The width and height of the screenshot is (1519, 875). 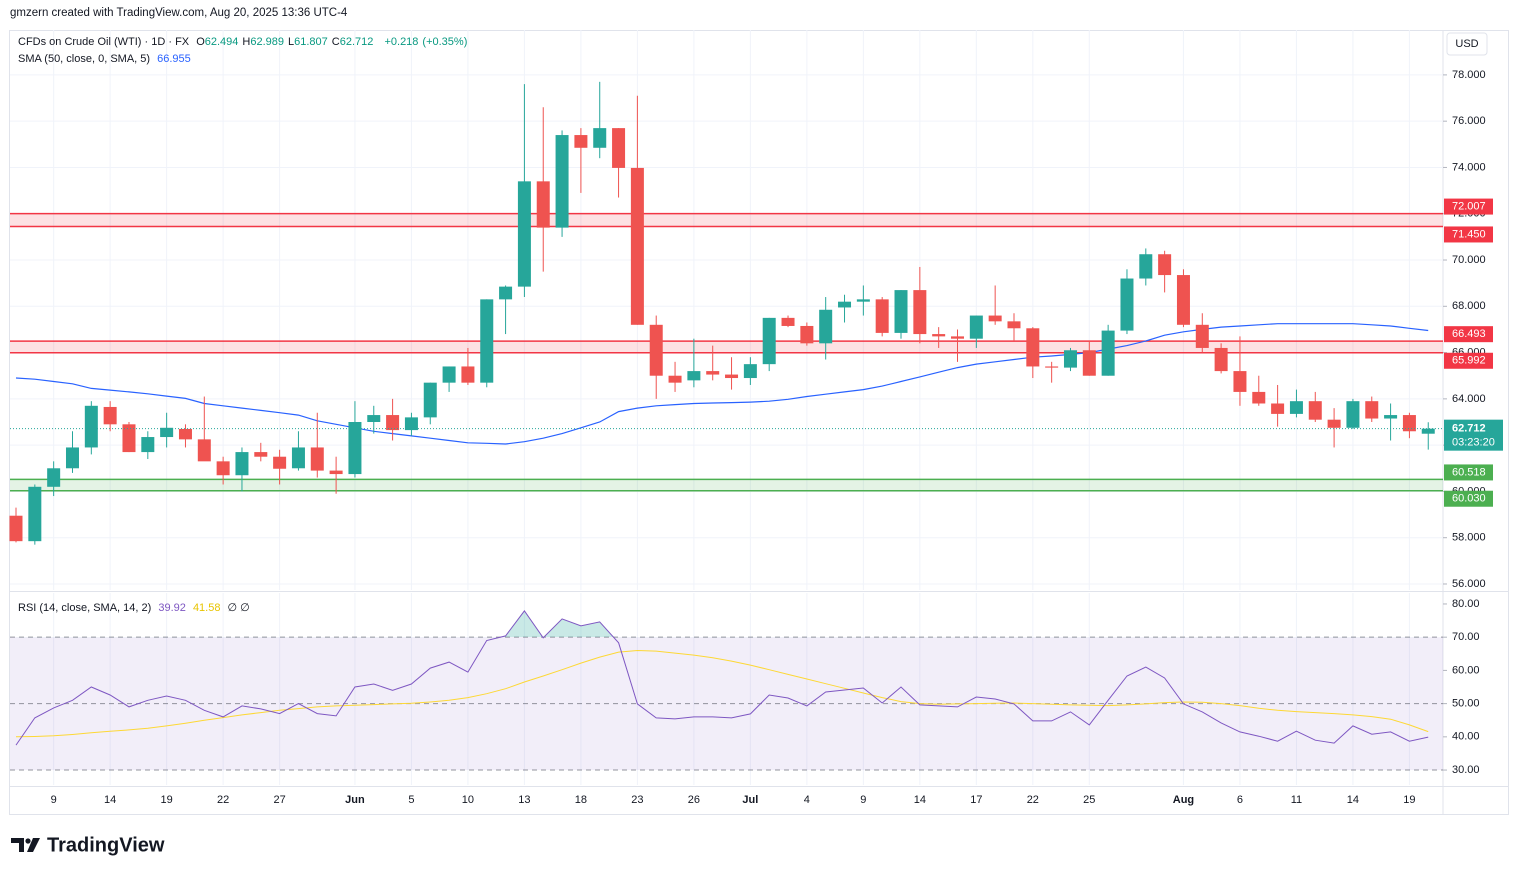 I want to click on rsi-sma-value: 41.58, so click(x=206, y=608).